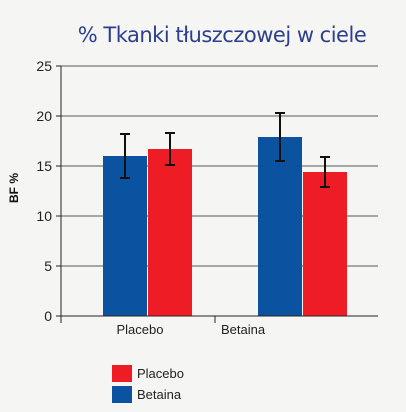 Image resolution: width=406 pixels, height=412 pixels. Describe the element at coordinates (140, 329) in the screenshot. I see `x-tick-label: Placebo` at that location.